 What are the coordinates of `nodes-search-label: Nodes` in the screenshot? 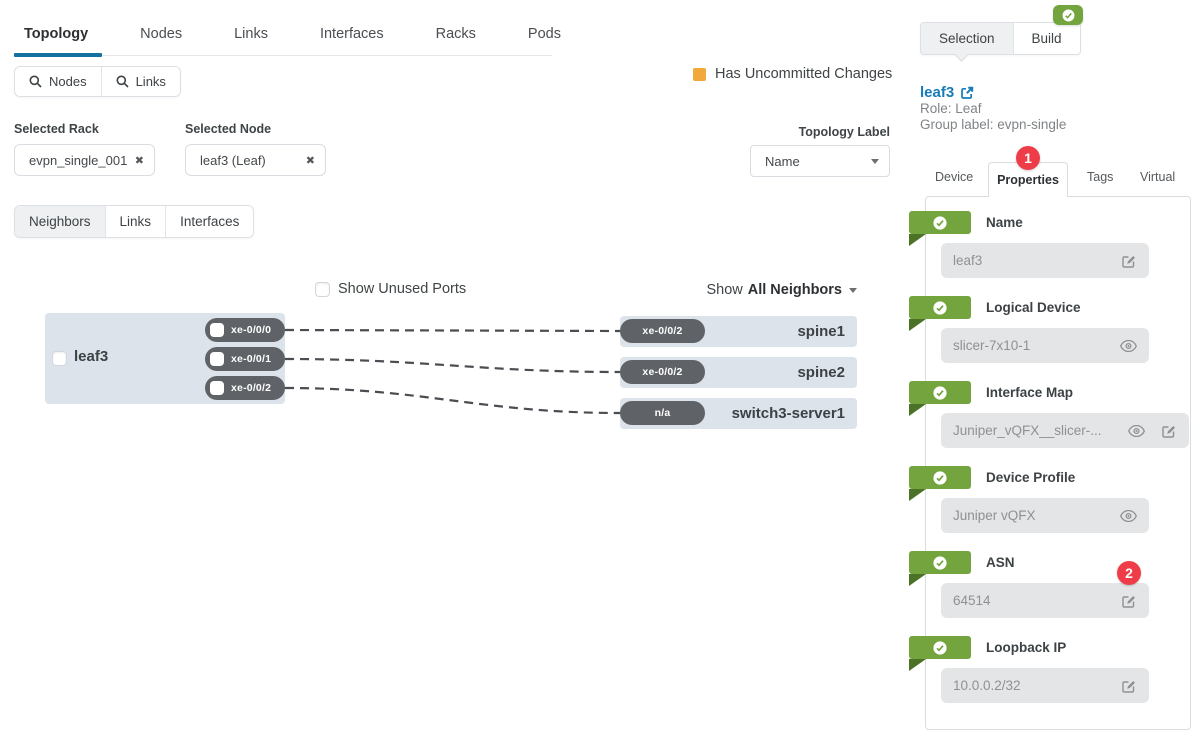 It's located at (68, 81).